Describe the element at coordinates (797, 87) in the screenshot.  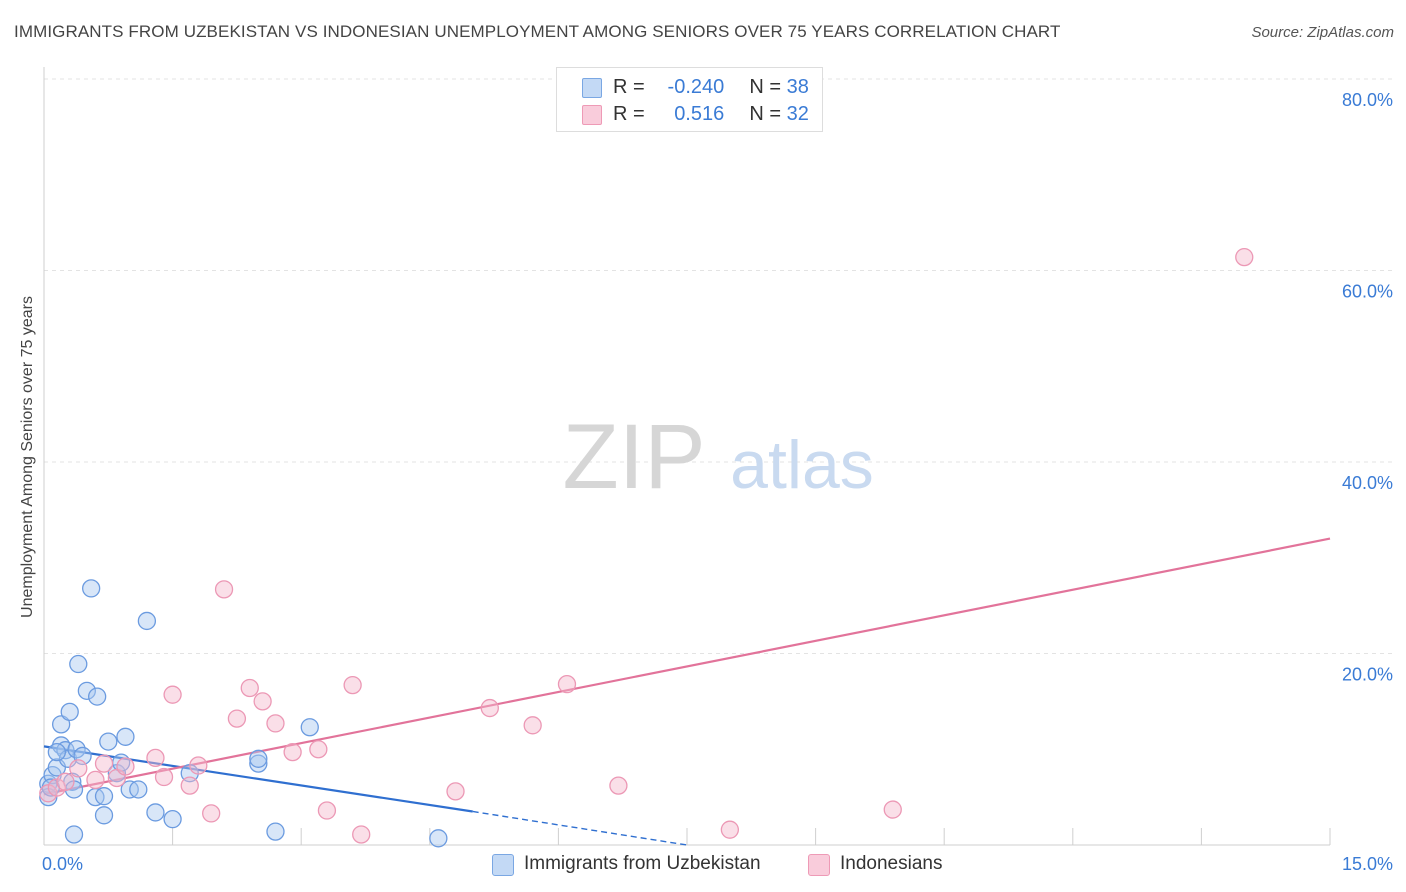
I see `legend-n-value: 38` at that location.